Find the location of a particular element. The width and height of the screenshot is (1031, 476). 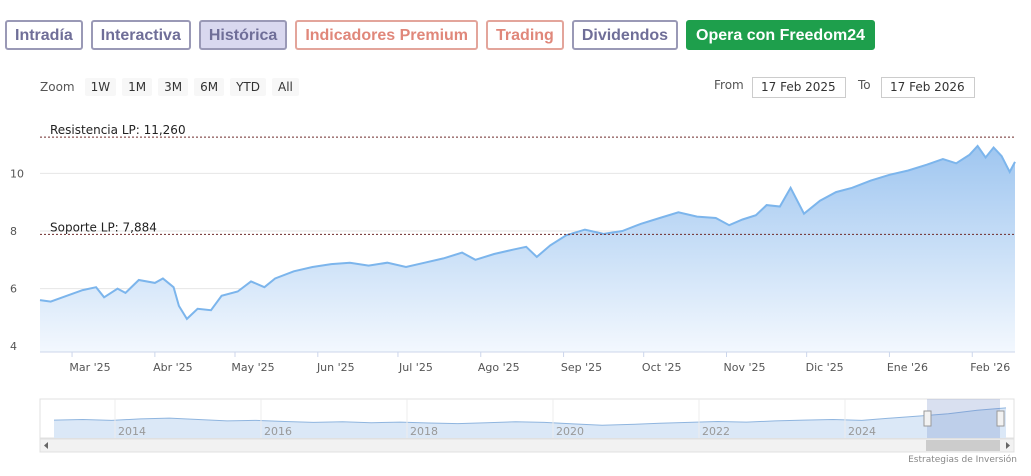

tab-trading: Trading is located at coordinates (525, 35).